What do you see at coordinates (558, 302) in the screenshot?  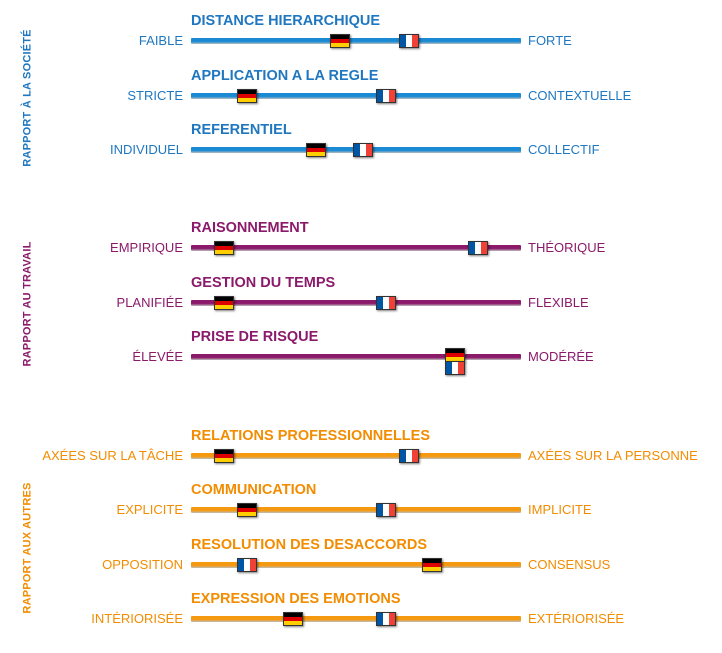 I see `scale-right-label: FLEXIBLE` at bounding box center [558, 302].